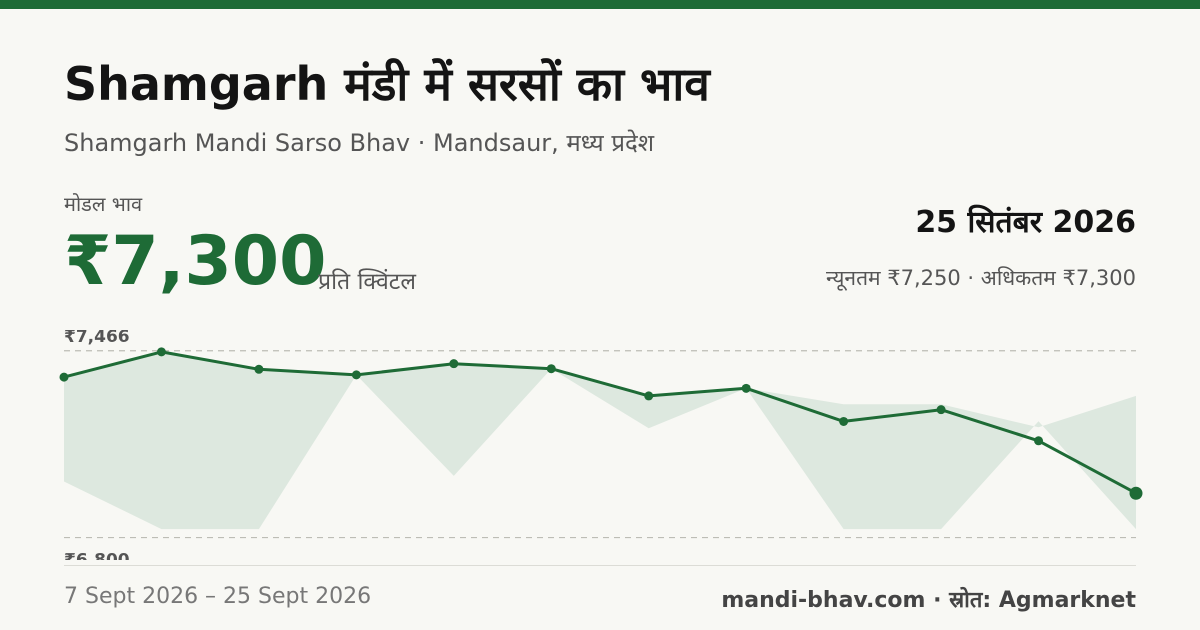 The image size is (1200, 630). I want to click on modal-price-label: मोडल भाव, so click(103, 204).